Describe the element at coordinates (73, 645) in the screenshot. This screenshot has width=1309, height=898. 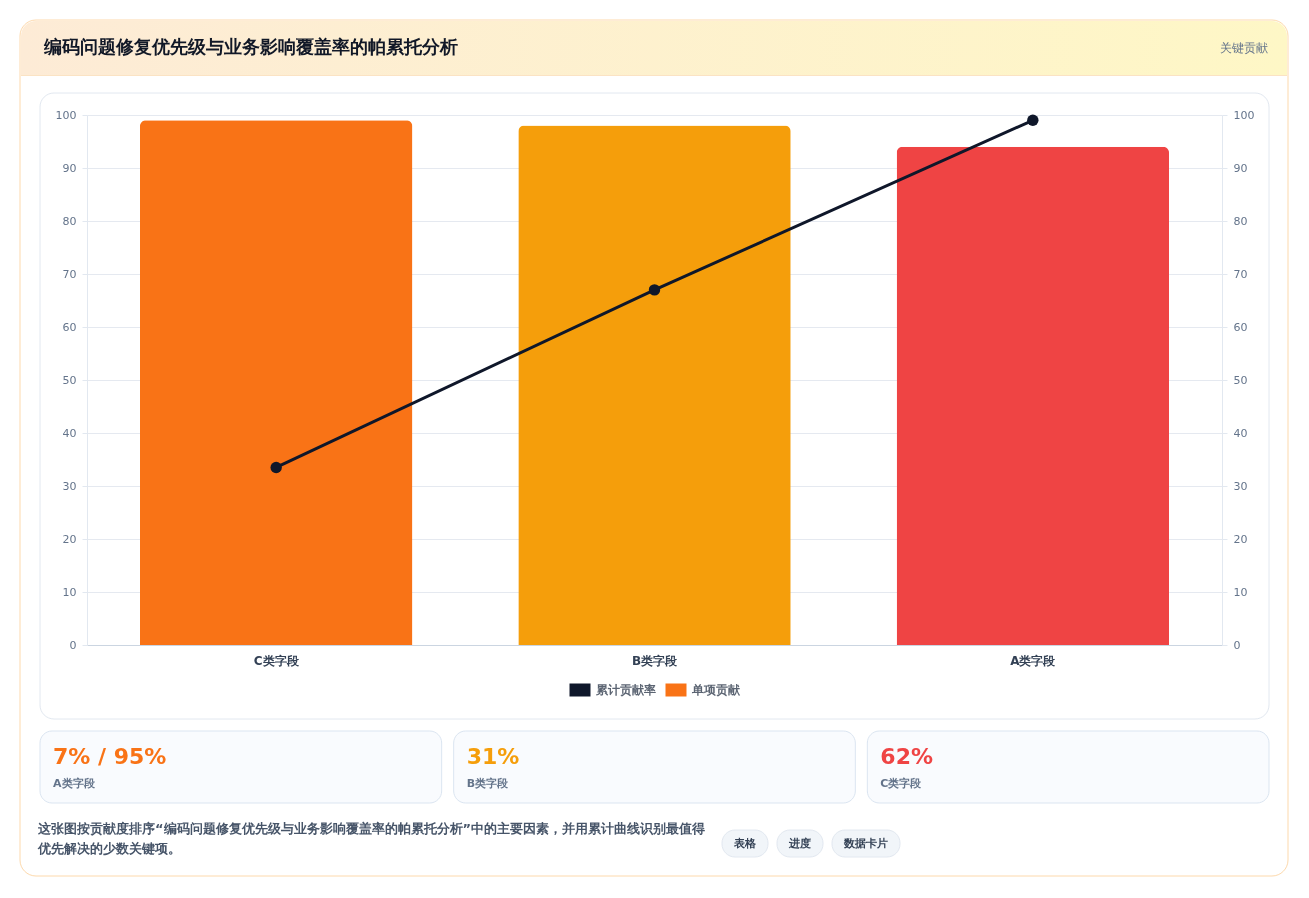
I see `y-tick-label: 0` at that location.